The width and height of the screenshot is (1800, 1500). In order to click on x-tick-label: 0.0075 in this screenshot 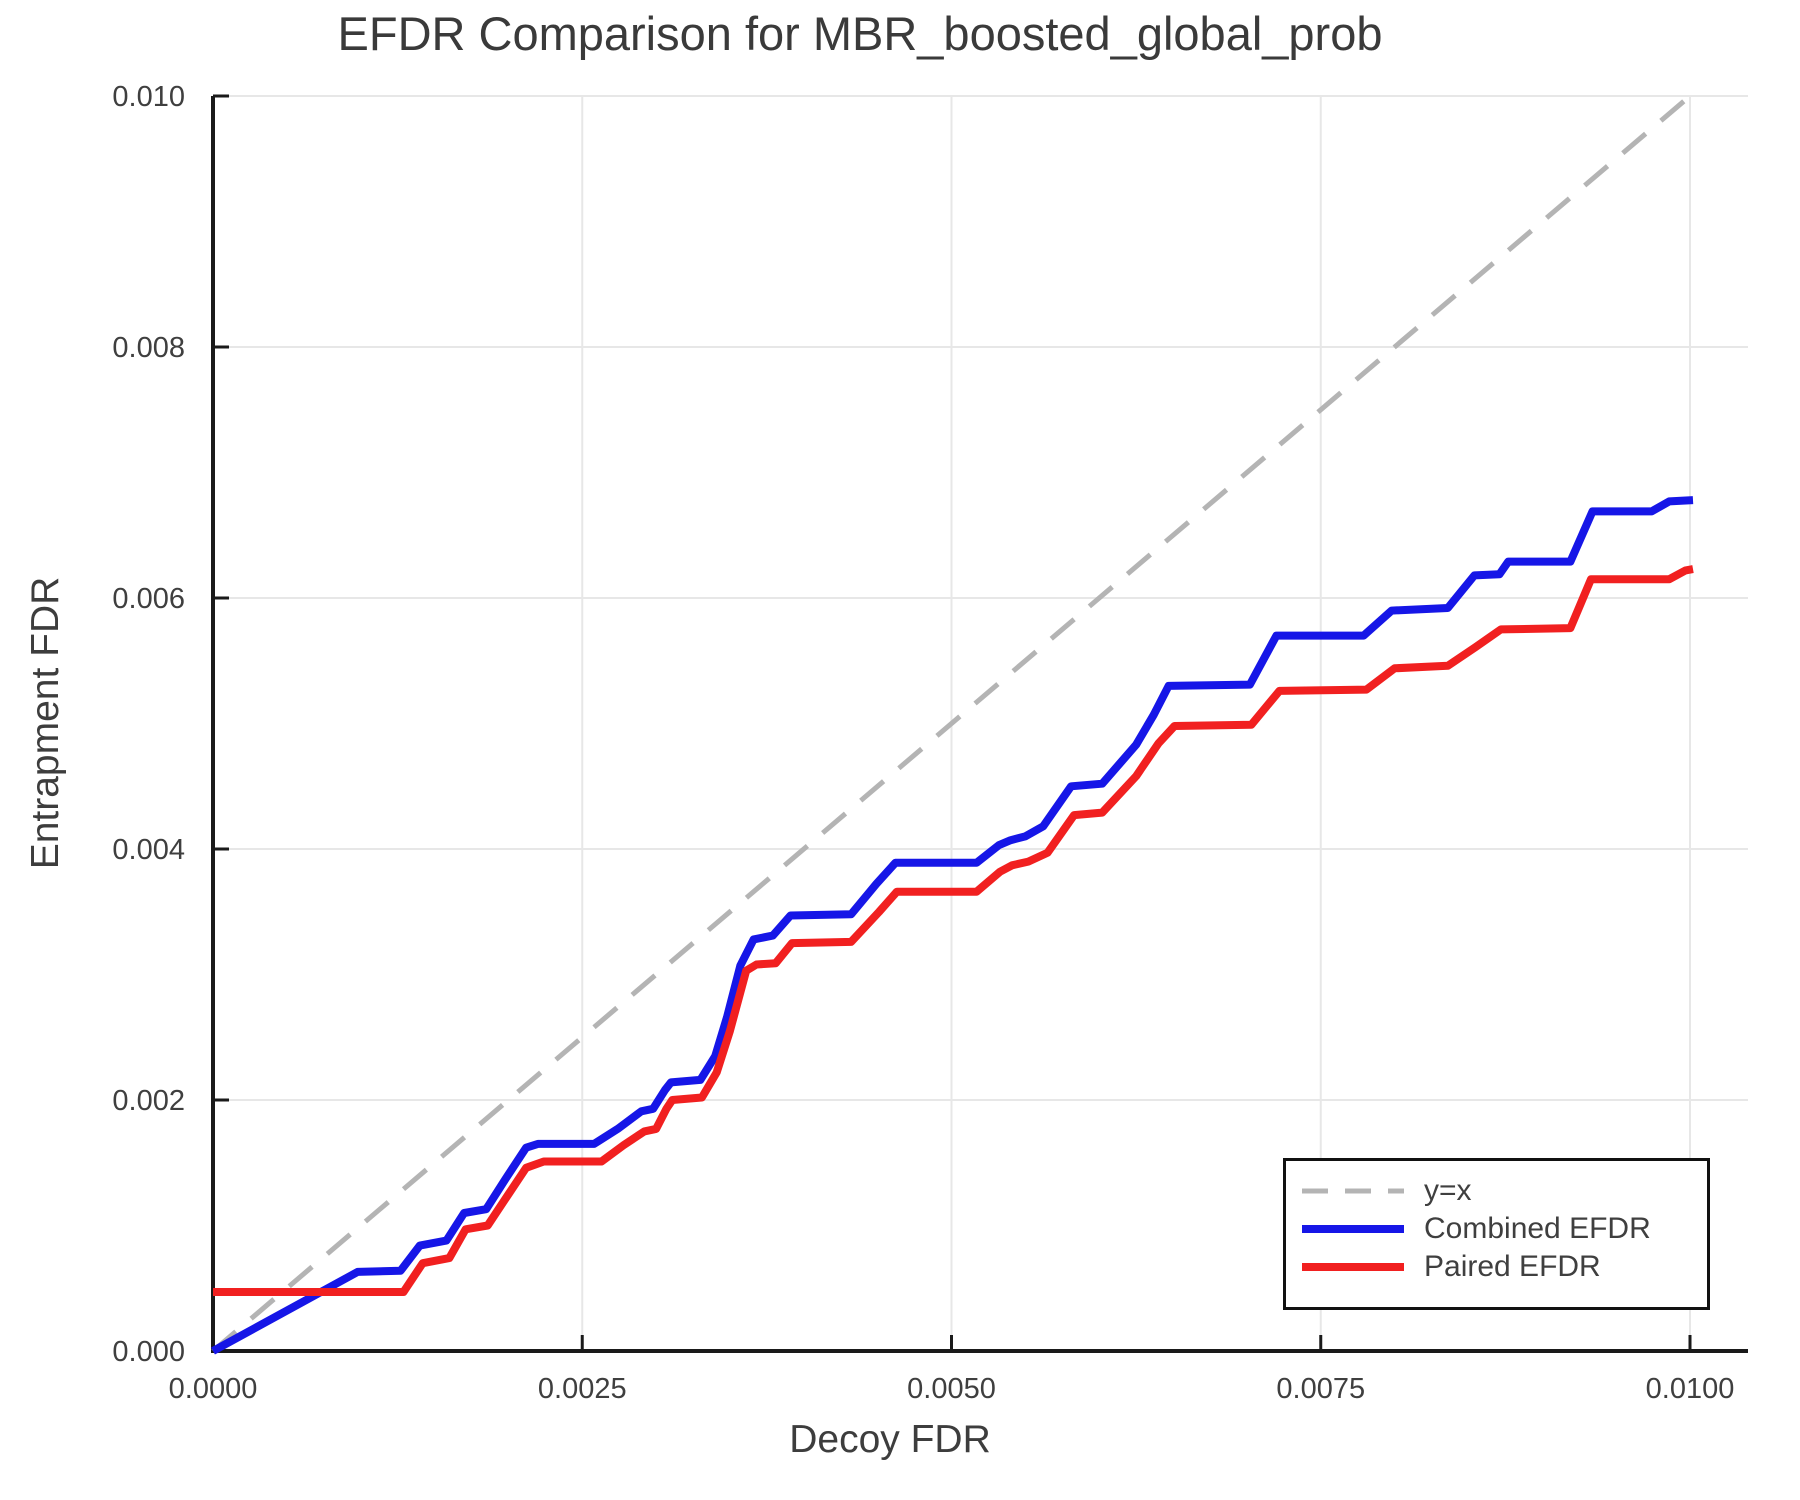, I will do `click(1320, 1389)`.